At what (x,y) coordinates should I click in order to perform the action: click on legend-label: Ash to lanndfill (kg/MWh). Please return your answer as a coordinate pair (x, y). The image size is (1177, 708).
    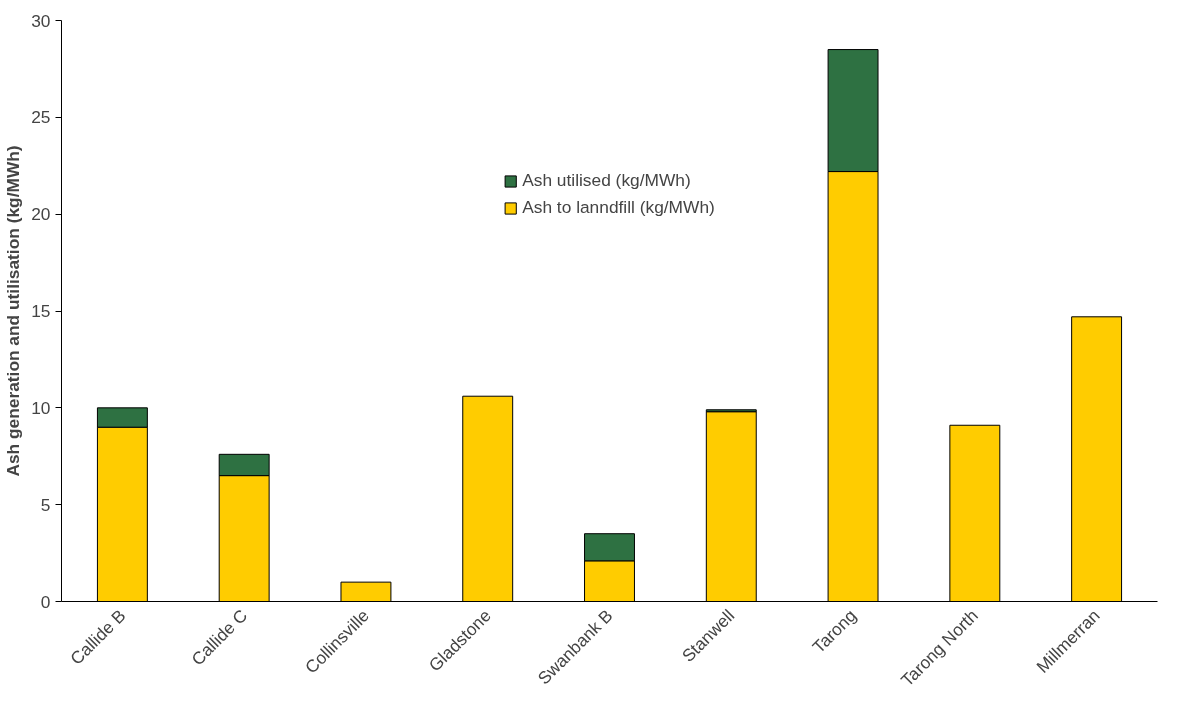
    Looking at the image, I should click on (618, 207).